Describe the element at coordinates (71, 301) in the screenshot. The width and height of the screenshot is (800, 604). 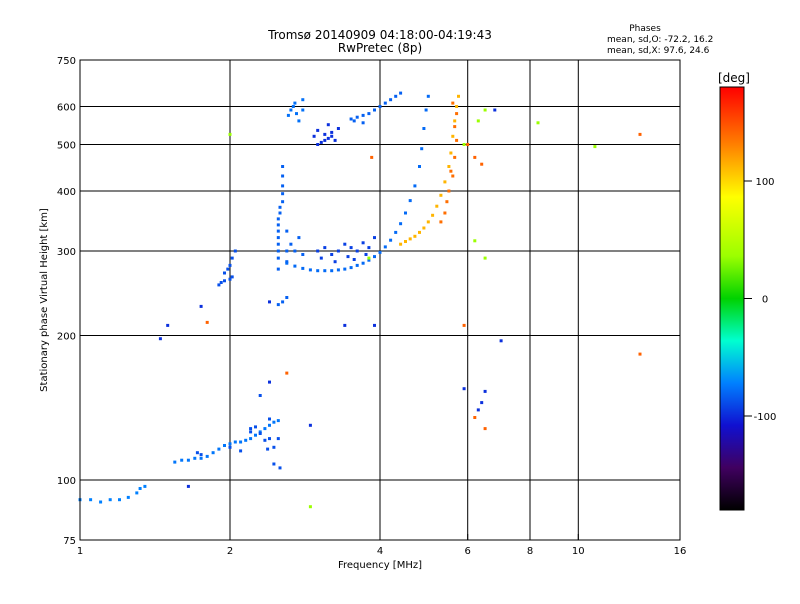
I see `y-axis: 75 100 200 300 400 500 600 750` at that location.